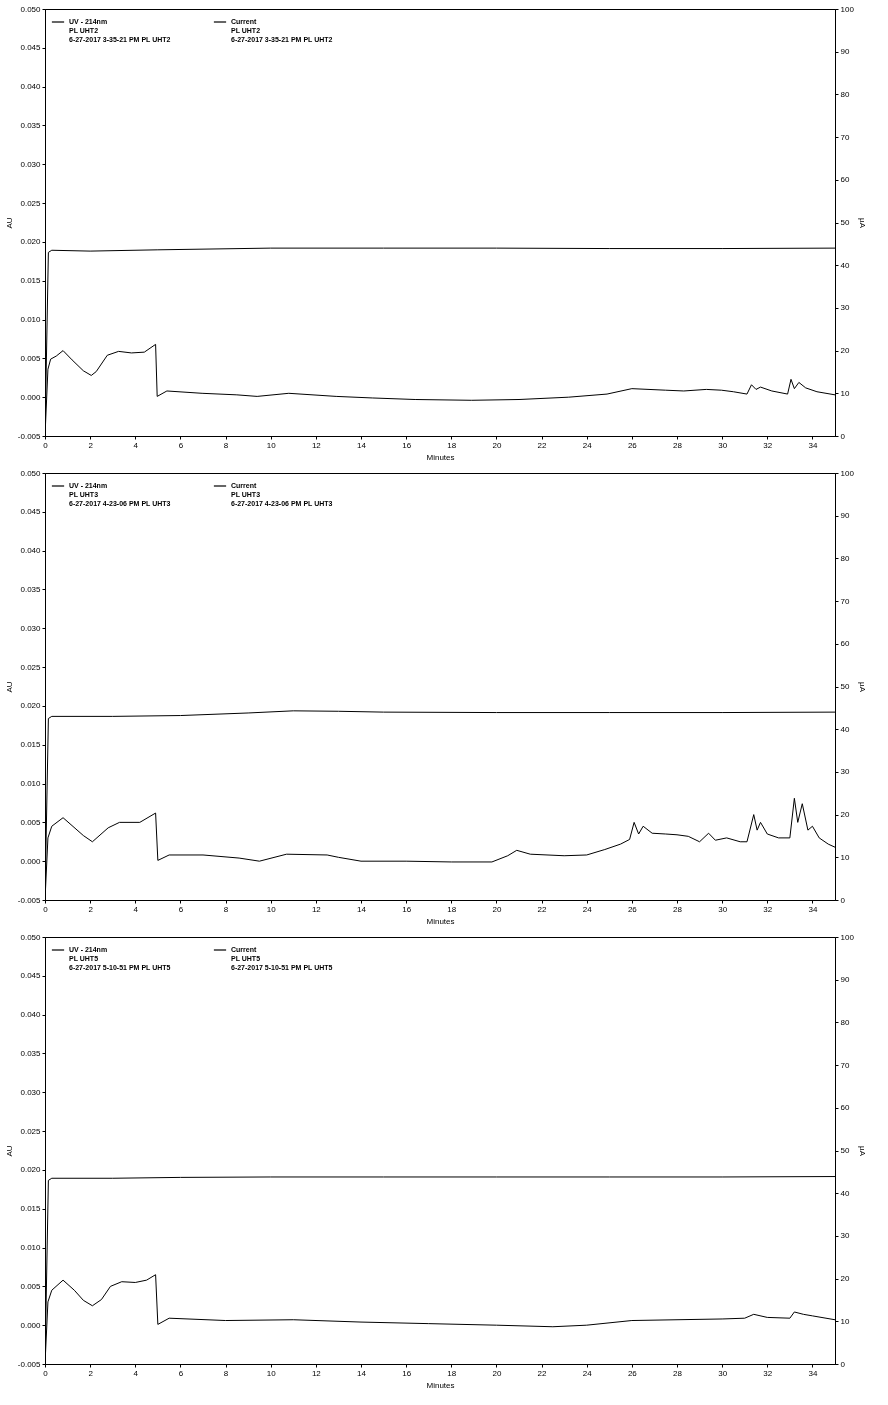  What do you see at coordinates (845, 308) in the screenshot?
I see `y2-tick-label: 30` at bounding box center [845, 308].